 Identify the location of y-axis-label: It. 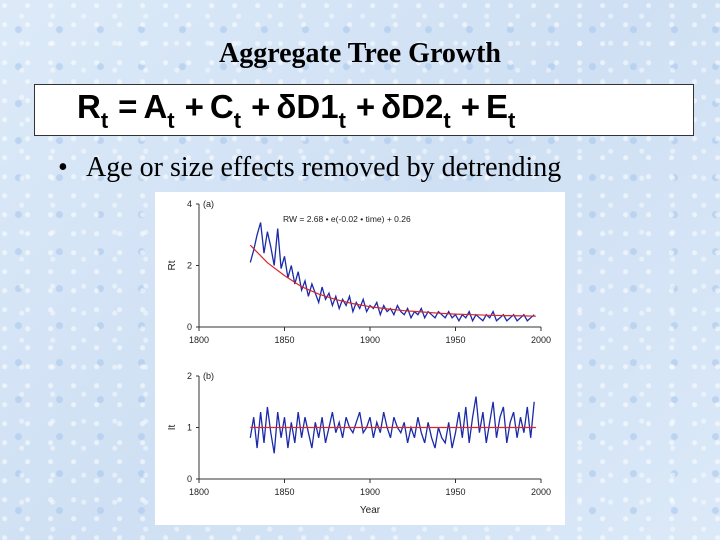
(172, 428).